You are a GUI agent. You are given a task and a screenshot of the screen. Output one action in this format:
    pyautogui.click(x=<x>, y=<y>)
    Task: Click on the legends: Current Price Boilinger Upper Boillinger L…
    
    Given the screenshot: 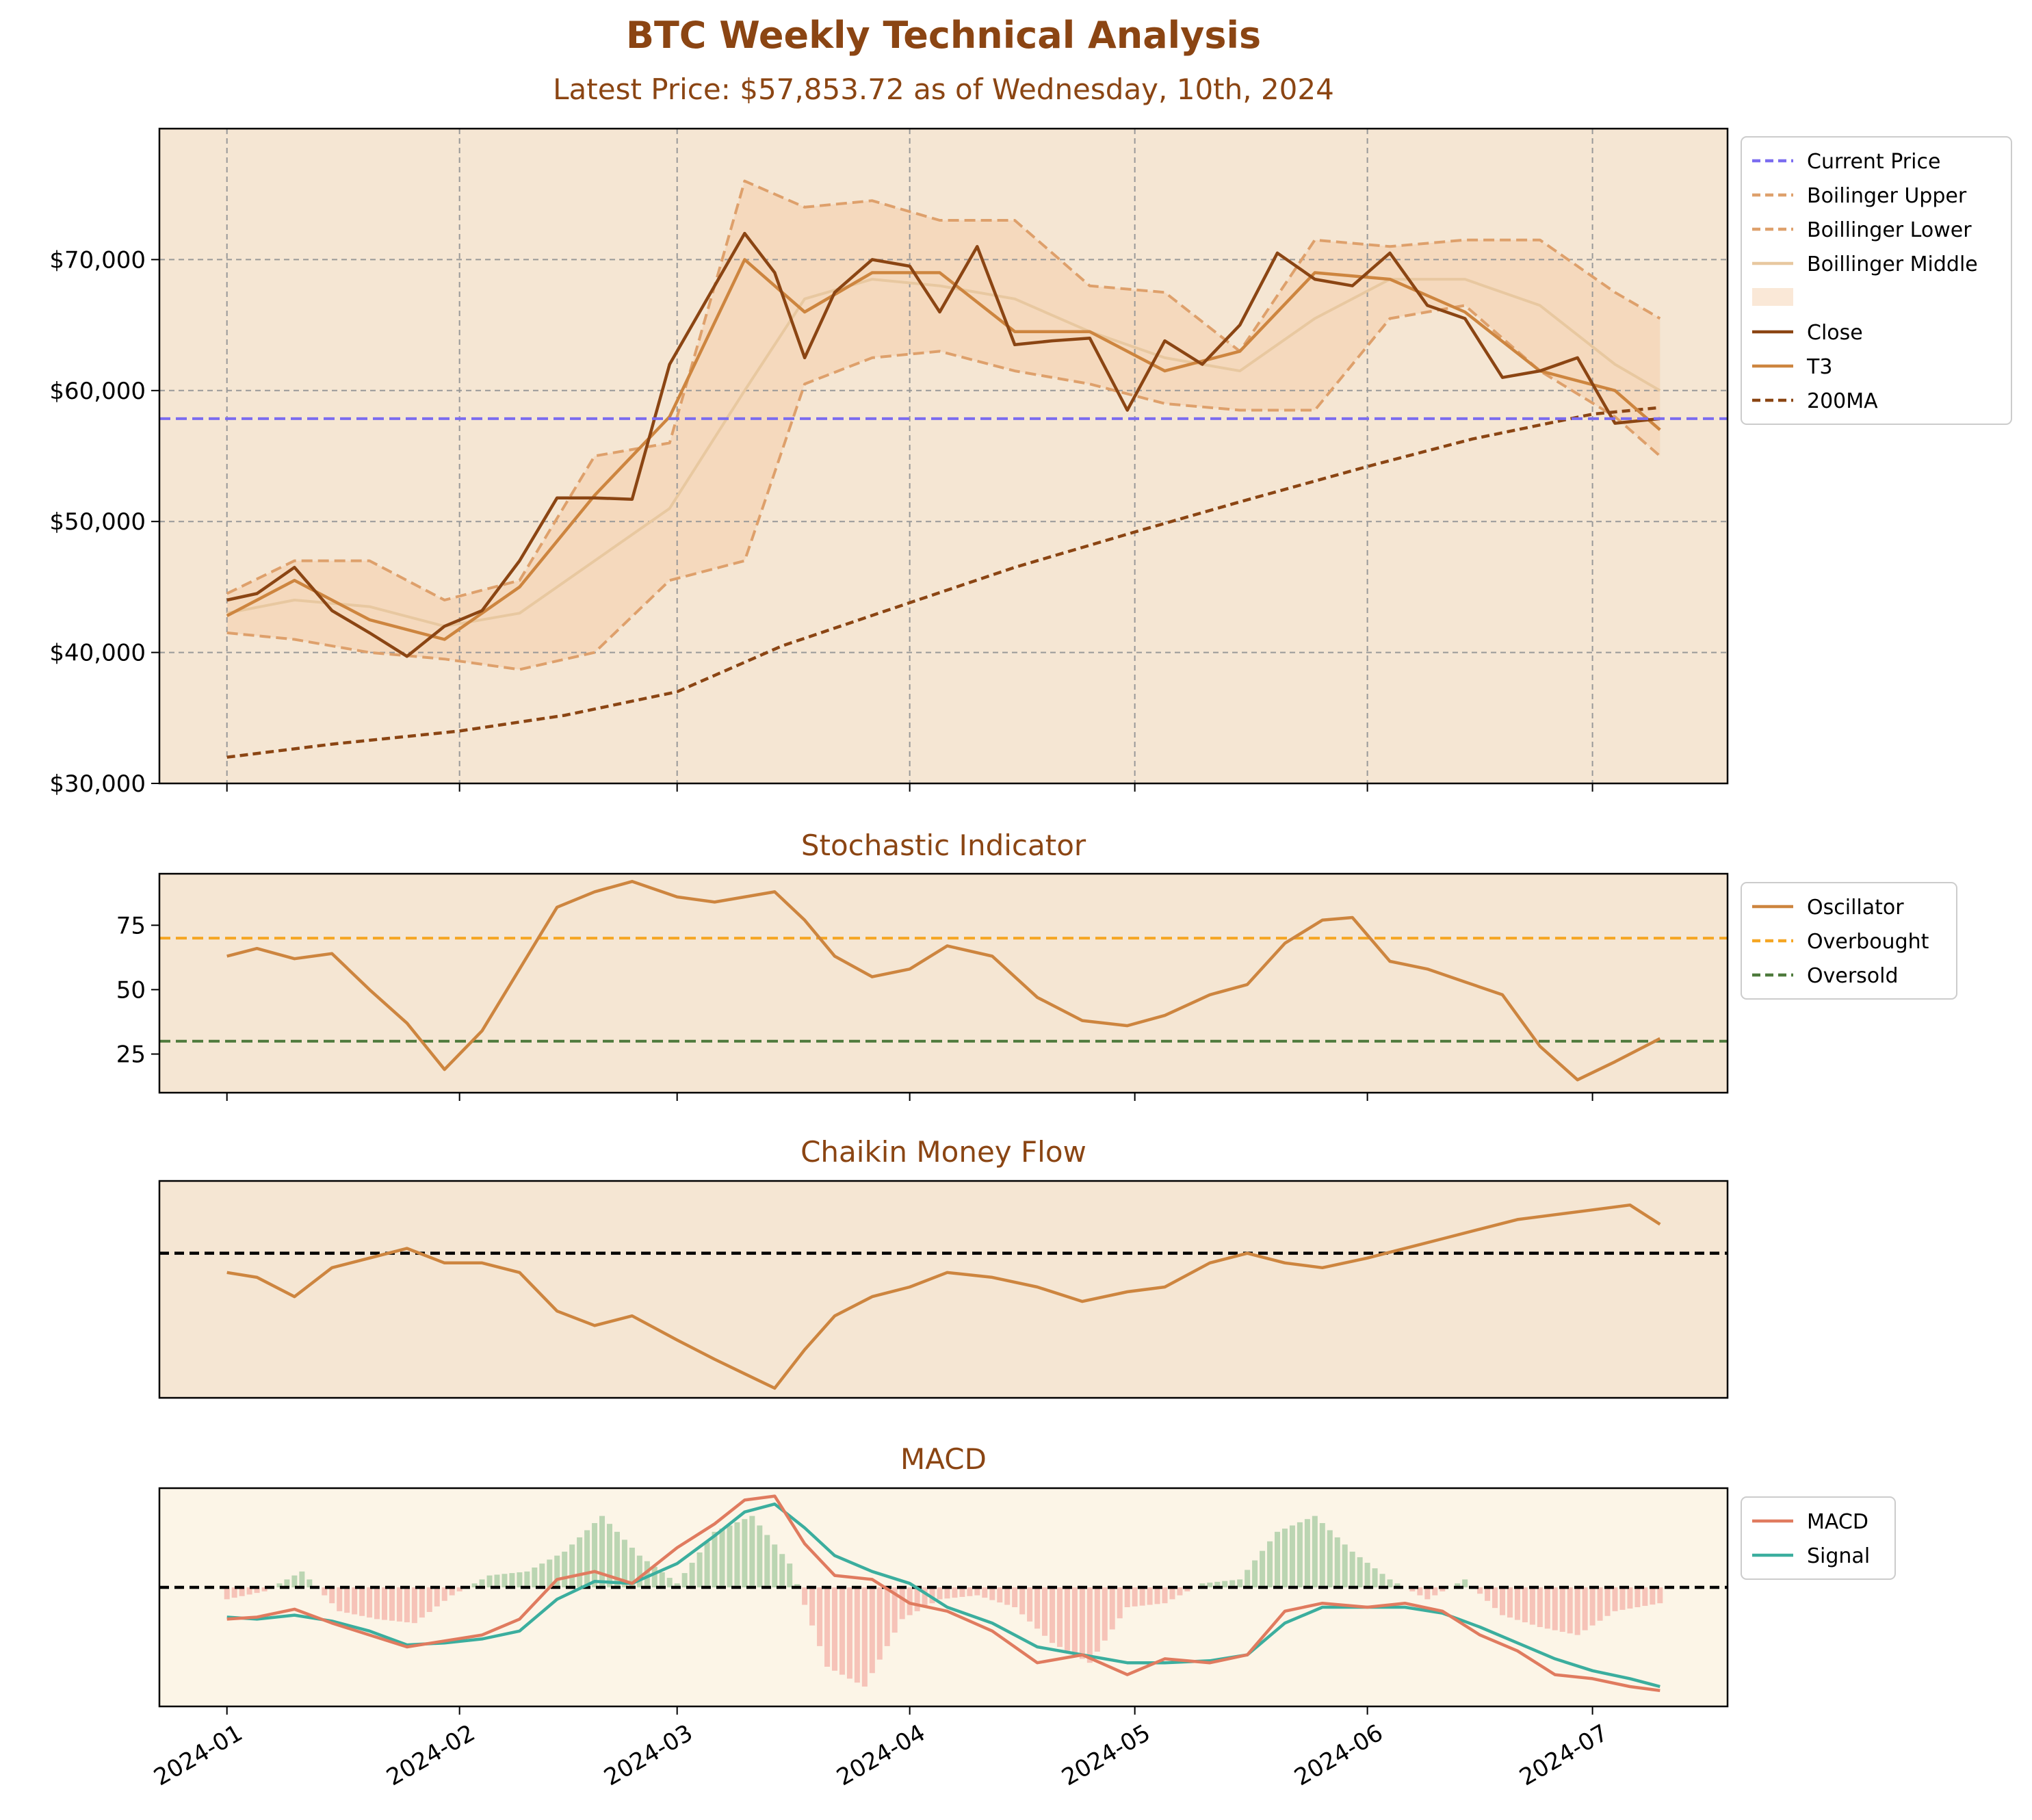 What is the action you would take?
    pyautogui.click(x=1876, y=858)
    